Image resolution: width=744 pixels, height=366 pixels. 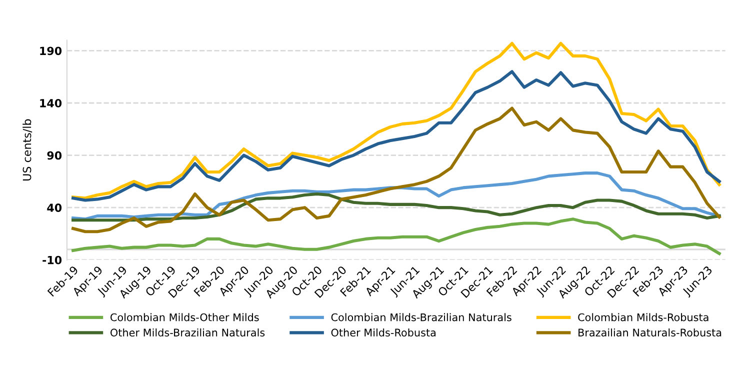 What do you see at coordinates (383, 332) in the screenshot?
I see `legend-label: Other Milds-Robusta` at bounding box center [383, 332].